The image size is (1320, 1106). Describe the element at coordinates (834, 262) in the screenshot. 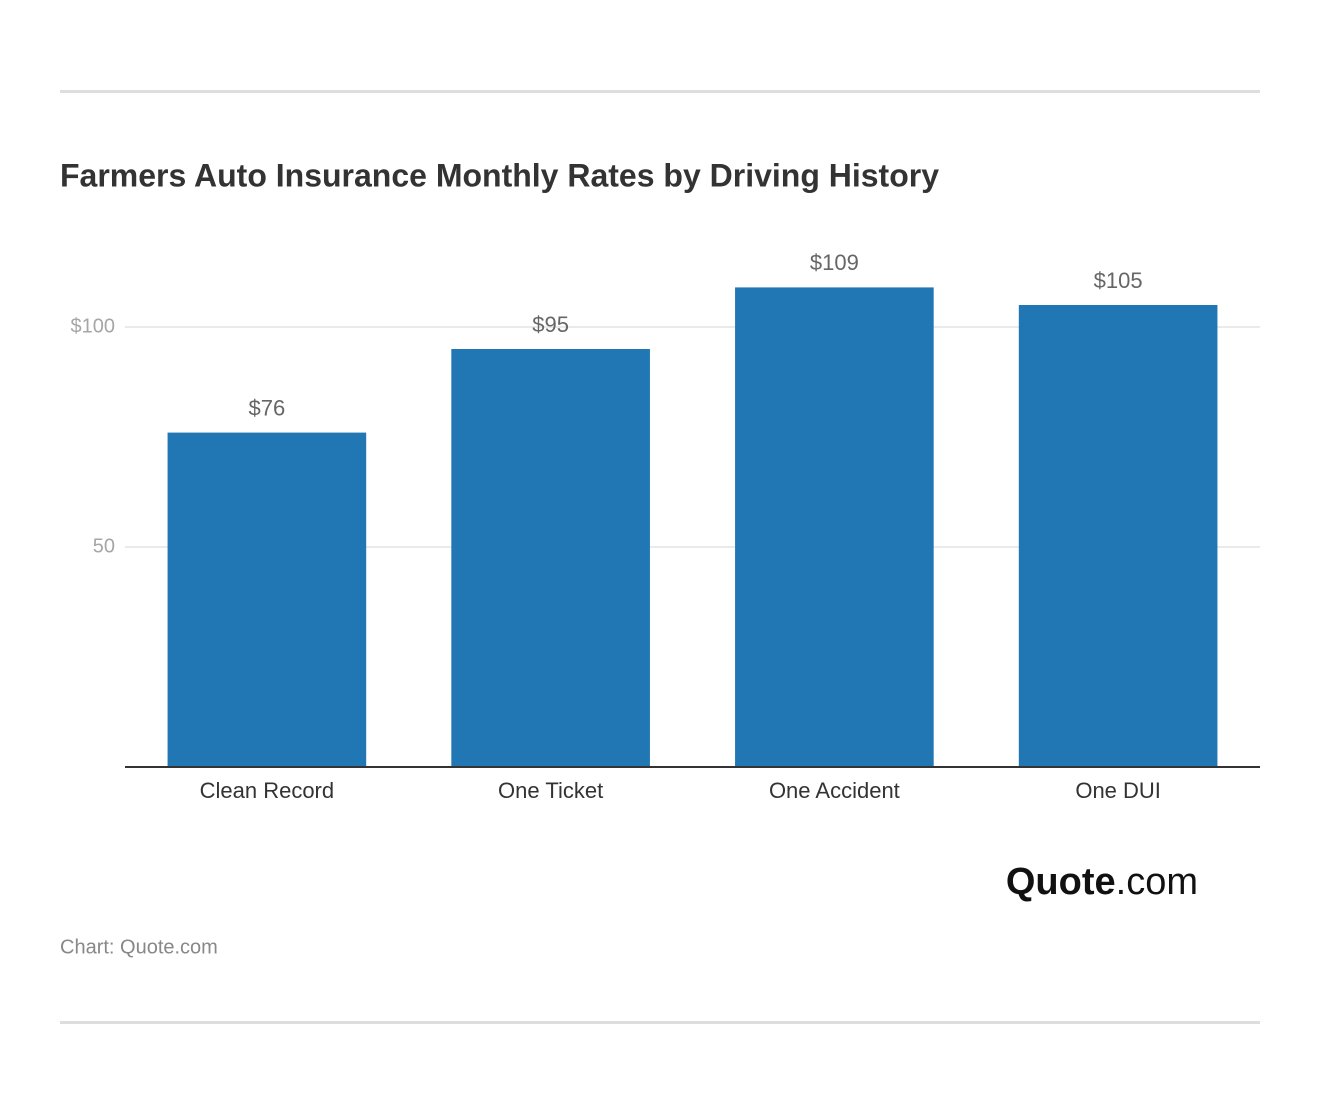

I see `value-label: $109` at that location.